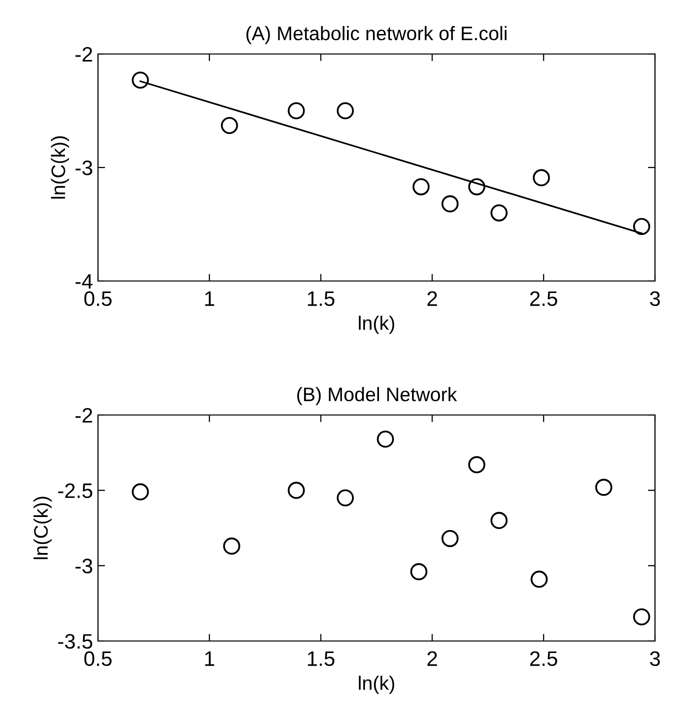  What do you see at coordinates (377, 396) in the screenshot?
I see `chart-title: (B) Model Network` at bounding box center [377, 396].